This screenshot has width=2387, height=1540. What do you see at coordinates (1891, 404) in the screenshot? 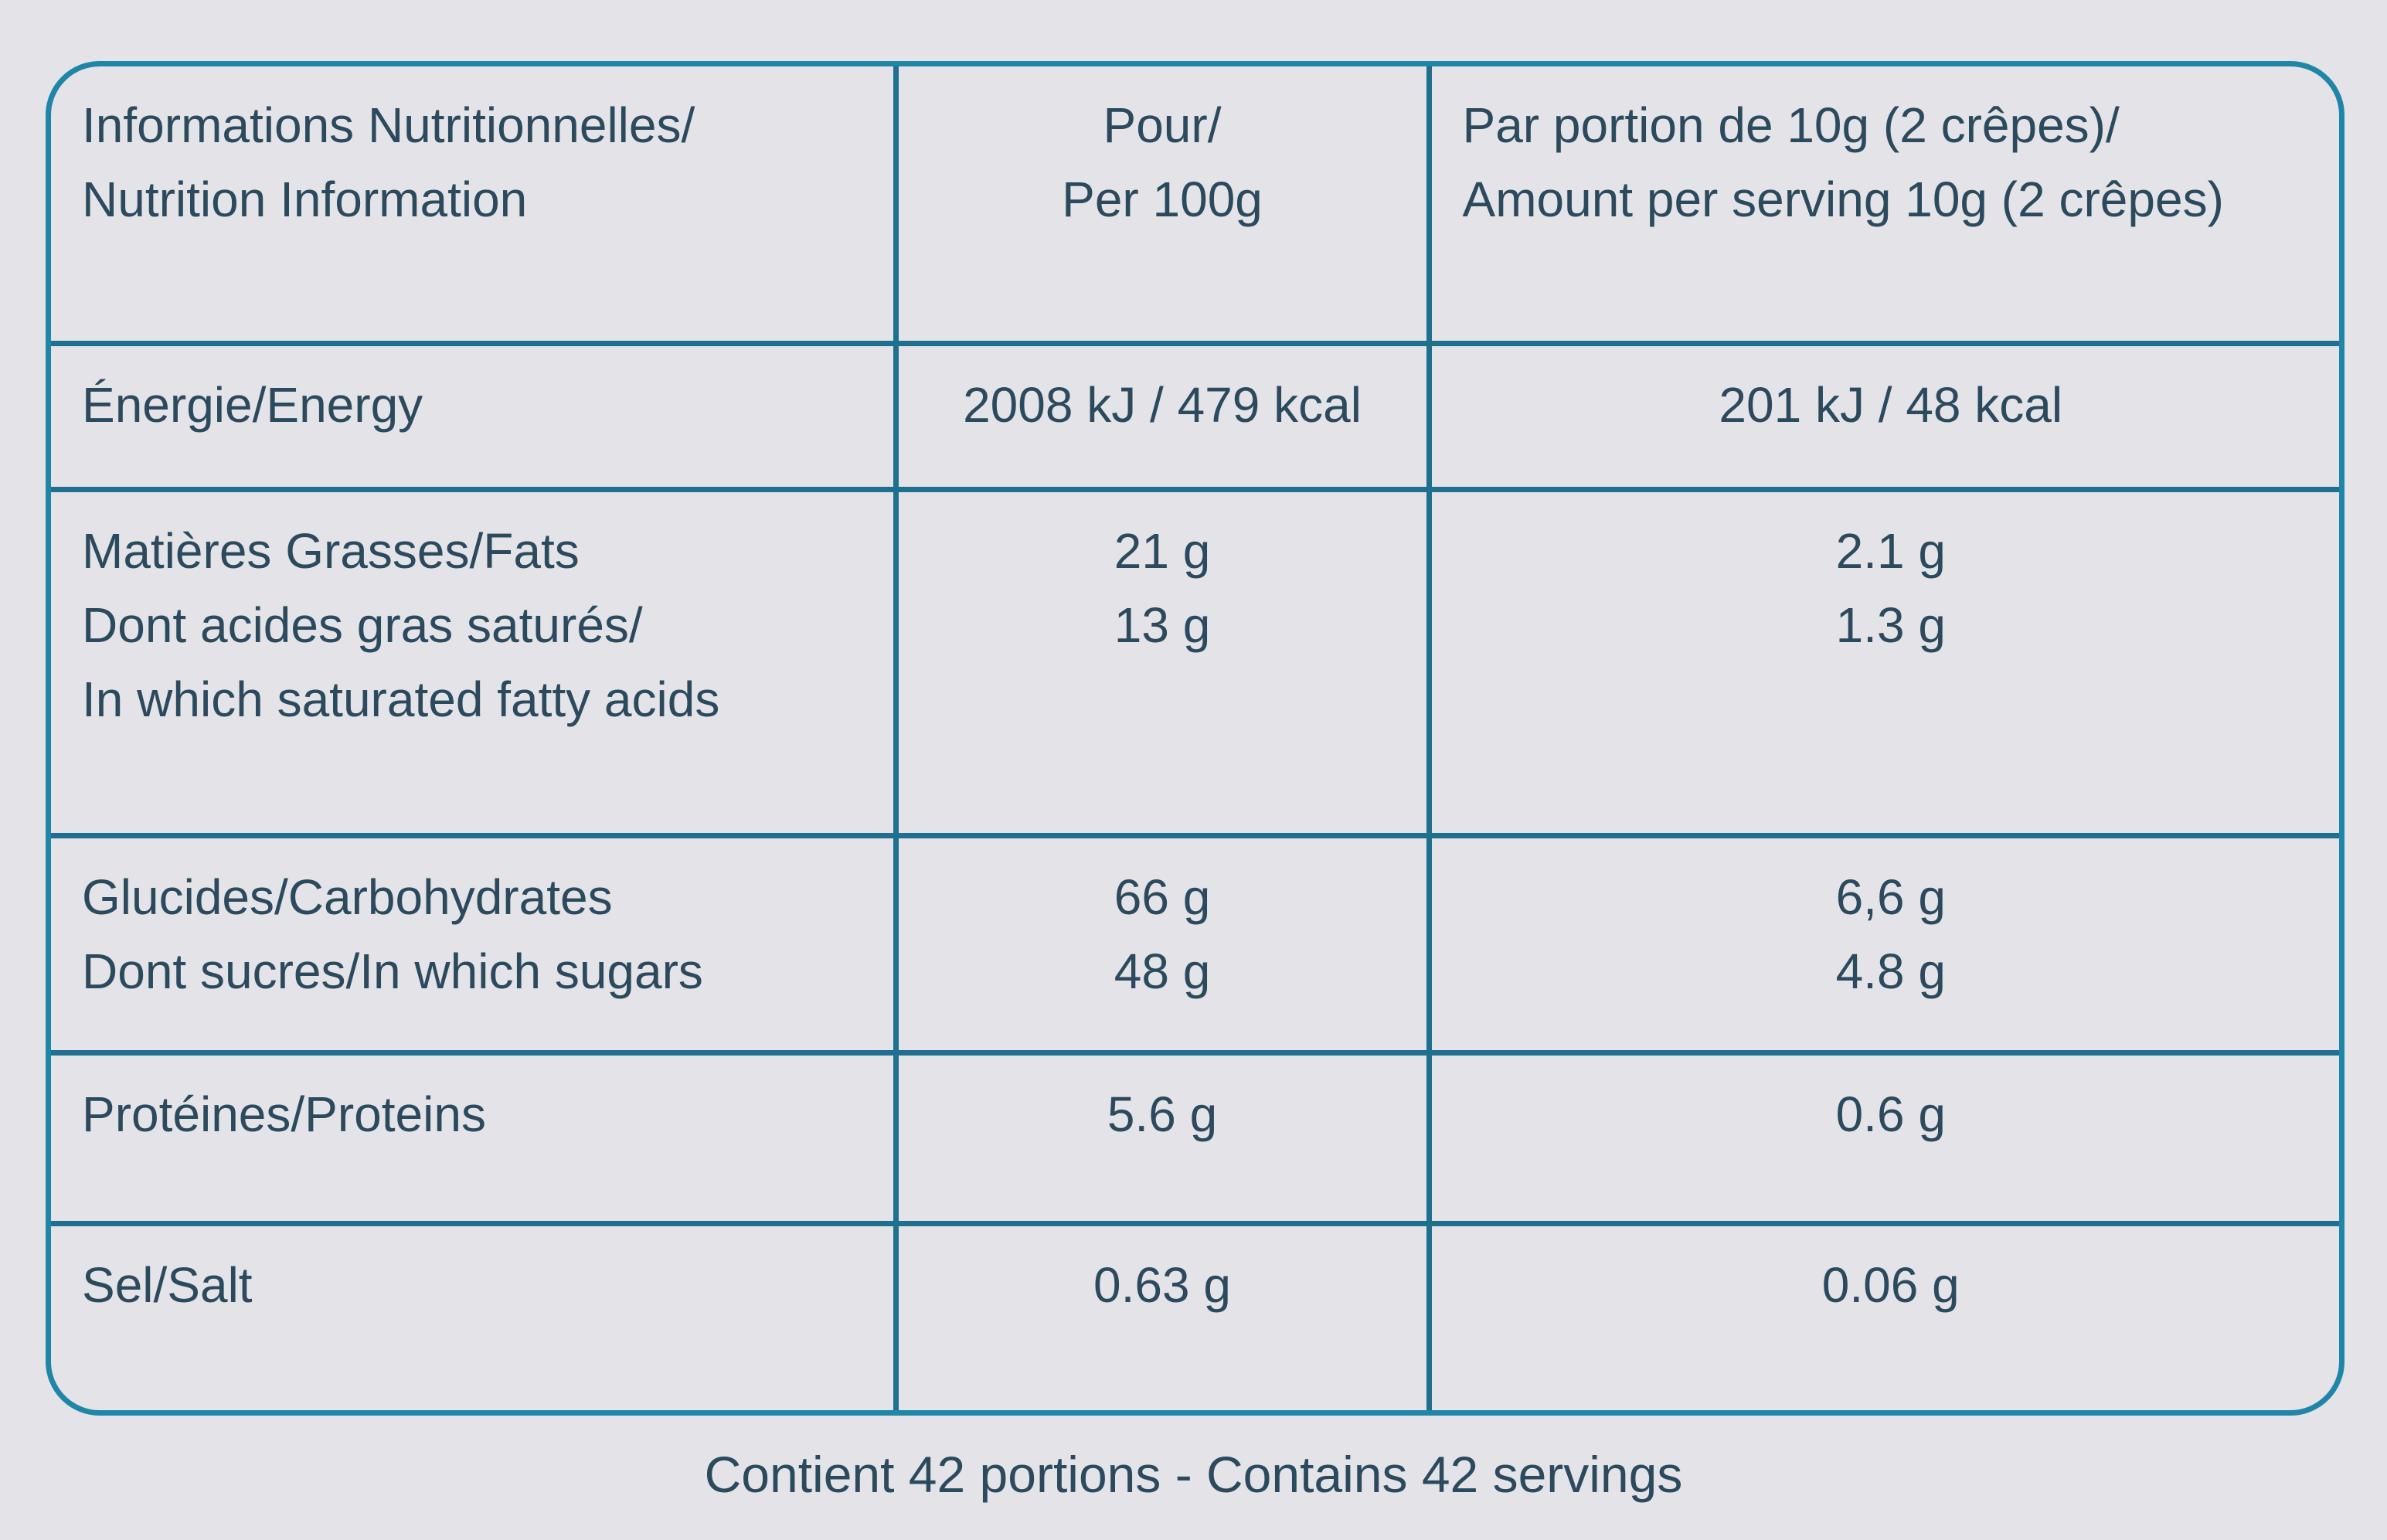
I see `cell-text: 201 kJ / 48 kcal` at bounding box center [1891, 404].